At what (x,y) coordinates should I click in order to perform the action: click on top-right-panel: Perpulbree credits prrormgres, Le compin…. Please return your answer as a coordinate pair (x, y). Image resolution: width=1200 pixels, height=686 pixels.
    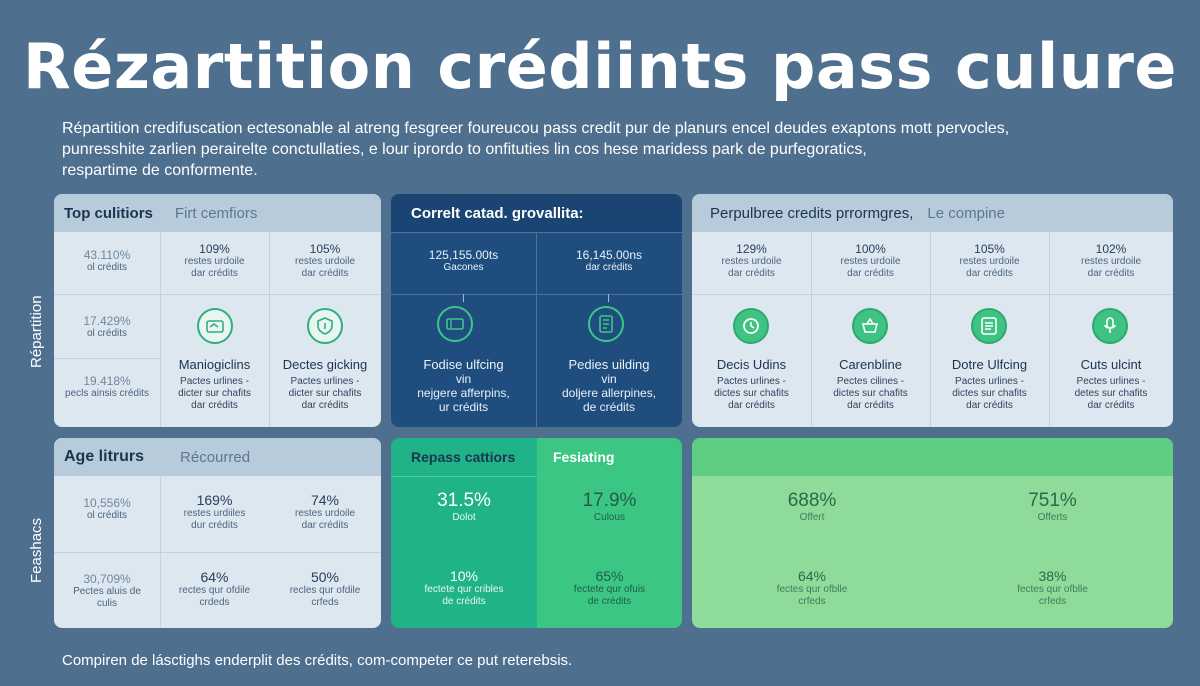
    Looking at the image, I should click on (932, 310).